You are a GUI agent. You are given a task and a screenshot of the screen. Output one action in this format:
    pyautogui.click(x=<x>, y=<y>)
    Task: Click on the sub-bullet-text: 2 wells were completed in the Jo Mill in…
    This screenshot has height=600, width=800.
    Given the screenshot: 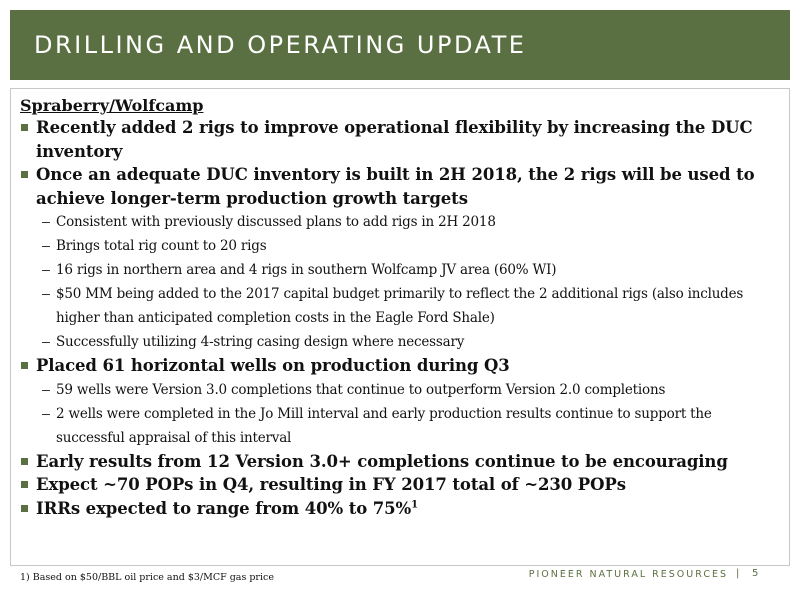 What is the action you would take?
    pyautogui.click(x=384, y=425)
    